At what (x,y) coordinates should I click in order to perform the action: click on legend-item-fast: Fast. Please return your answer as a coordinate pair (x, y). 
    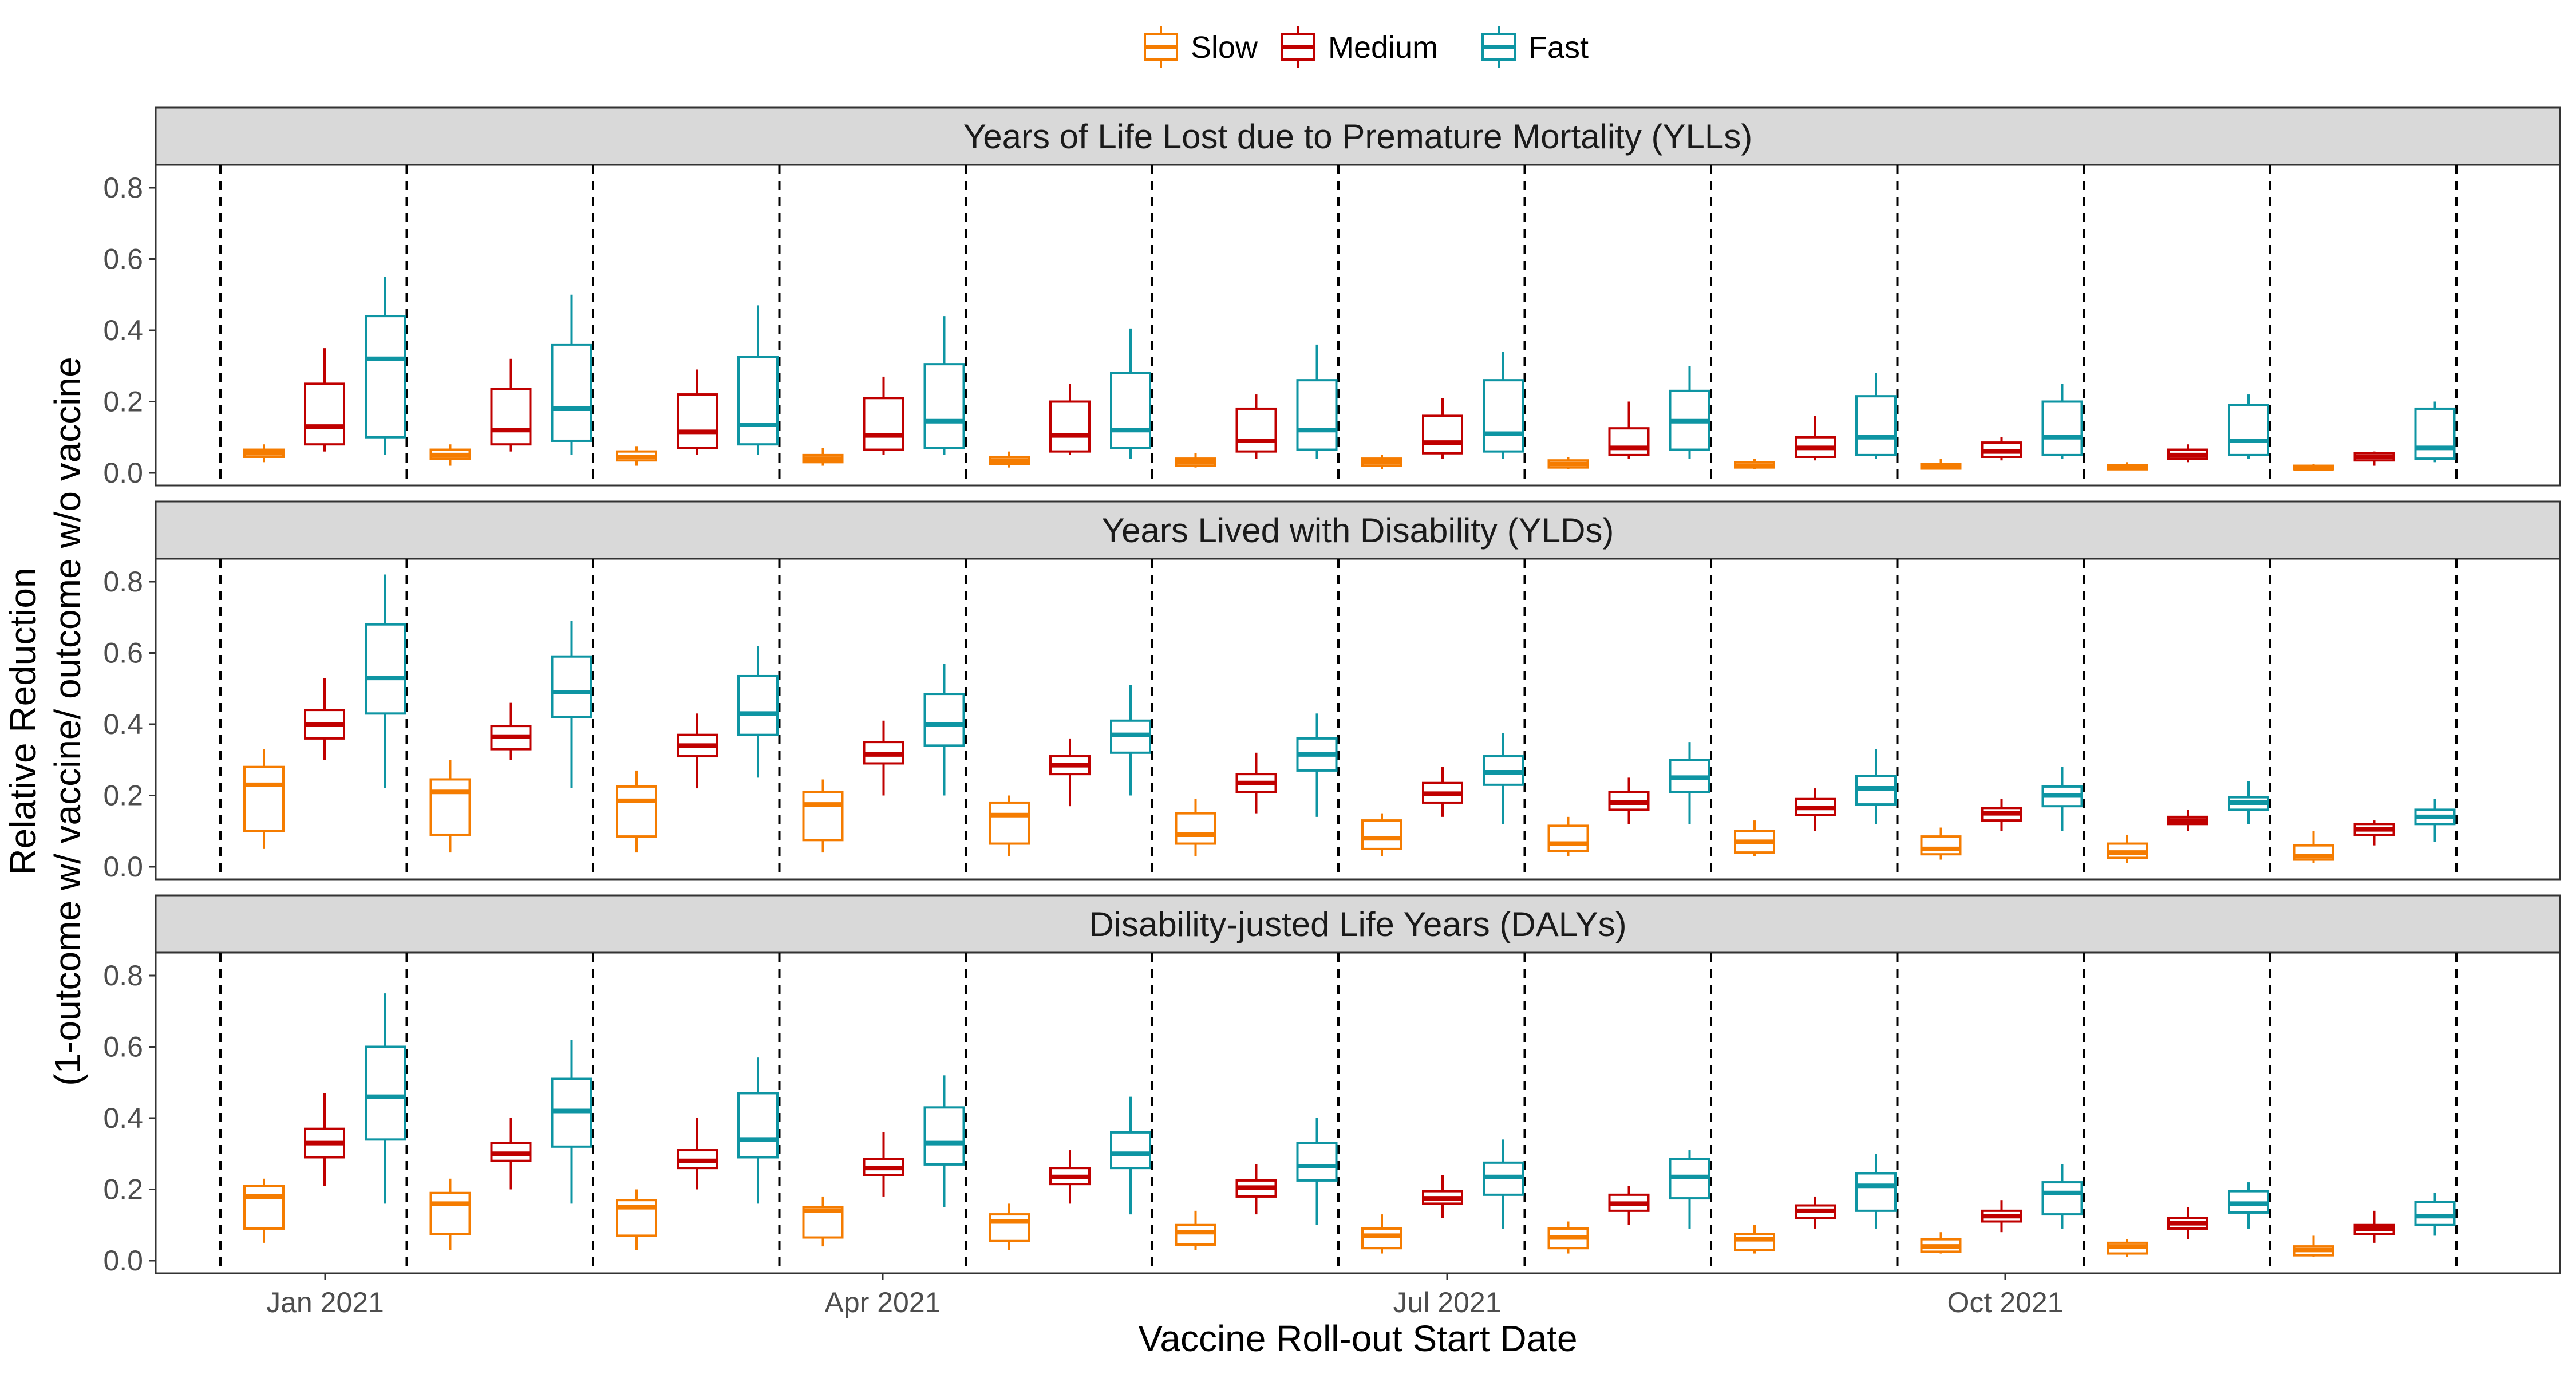
    Looking at the image, I should click on (1535, 47).